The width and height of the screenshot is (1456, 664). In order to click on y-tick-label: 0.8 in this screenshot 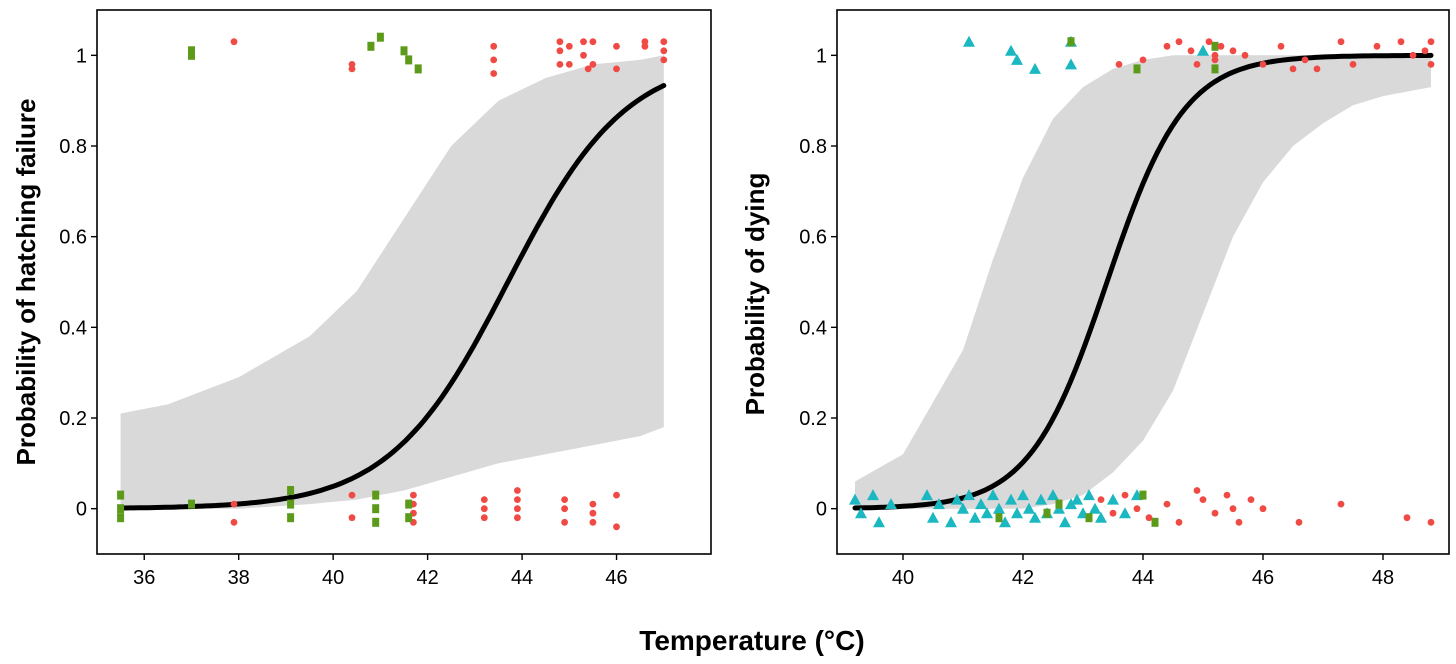, I will do `click(813, 147)`.